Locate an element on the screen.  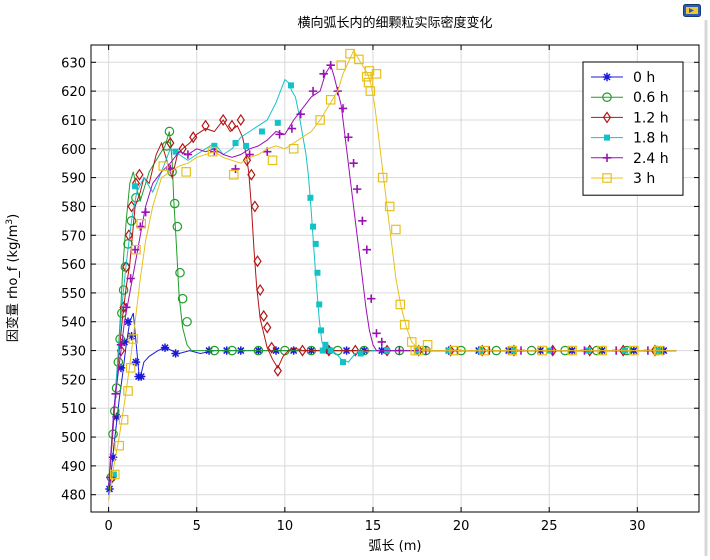
y-tick-label: 520 is located at coordinates (73, 380).